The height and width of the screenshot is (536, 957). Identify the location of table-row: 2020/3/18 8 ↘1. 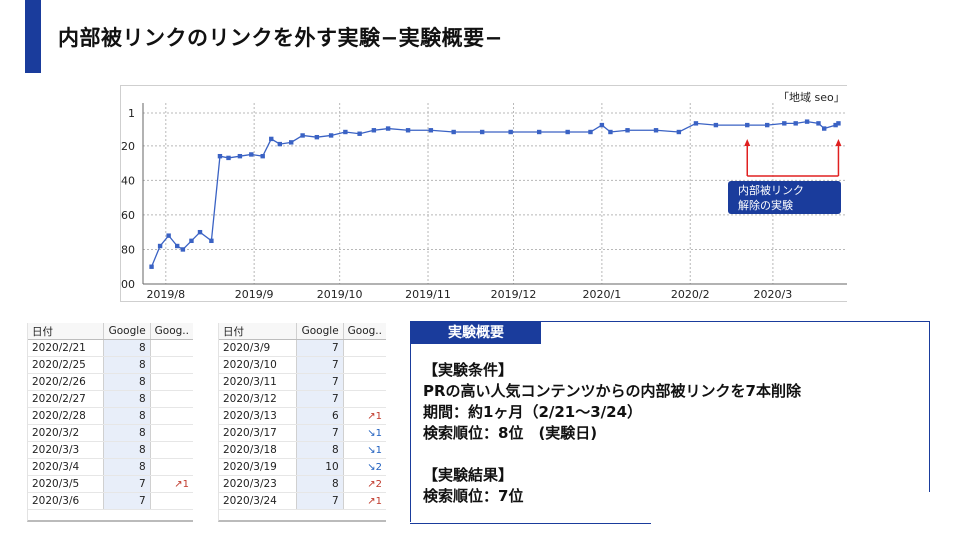
(302, 450).